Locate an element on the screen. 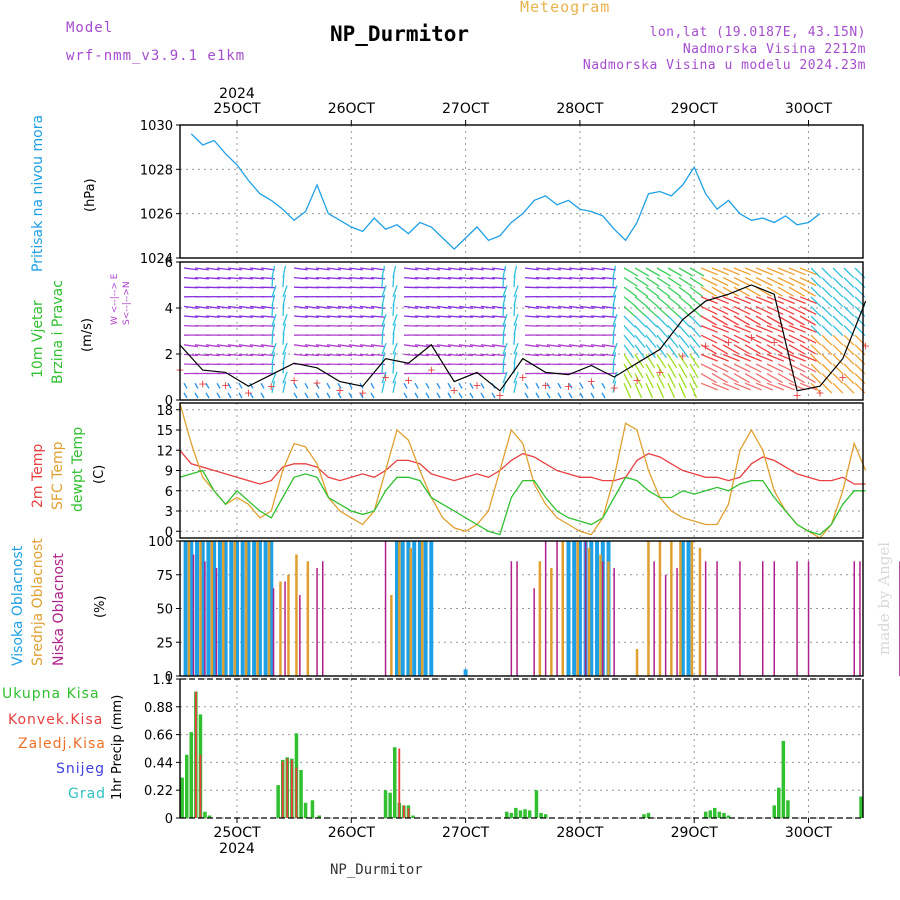 This screenshot has height=900, width=900. y-tick-label: 0.88 is located at coordinates (158, 708).